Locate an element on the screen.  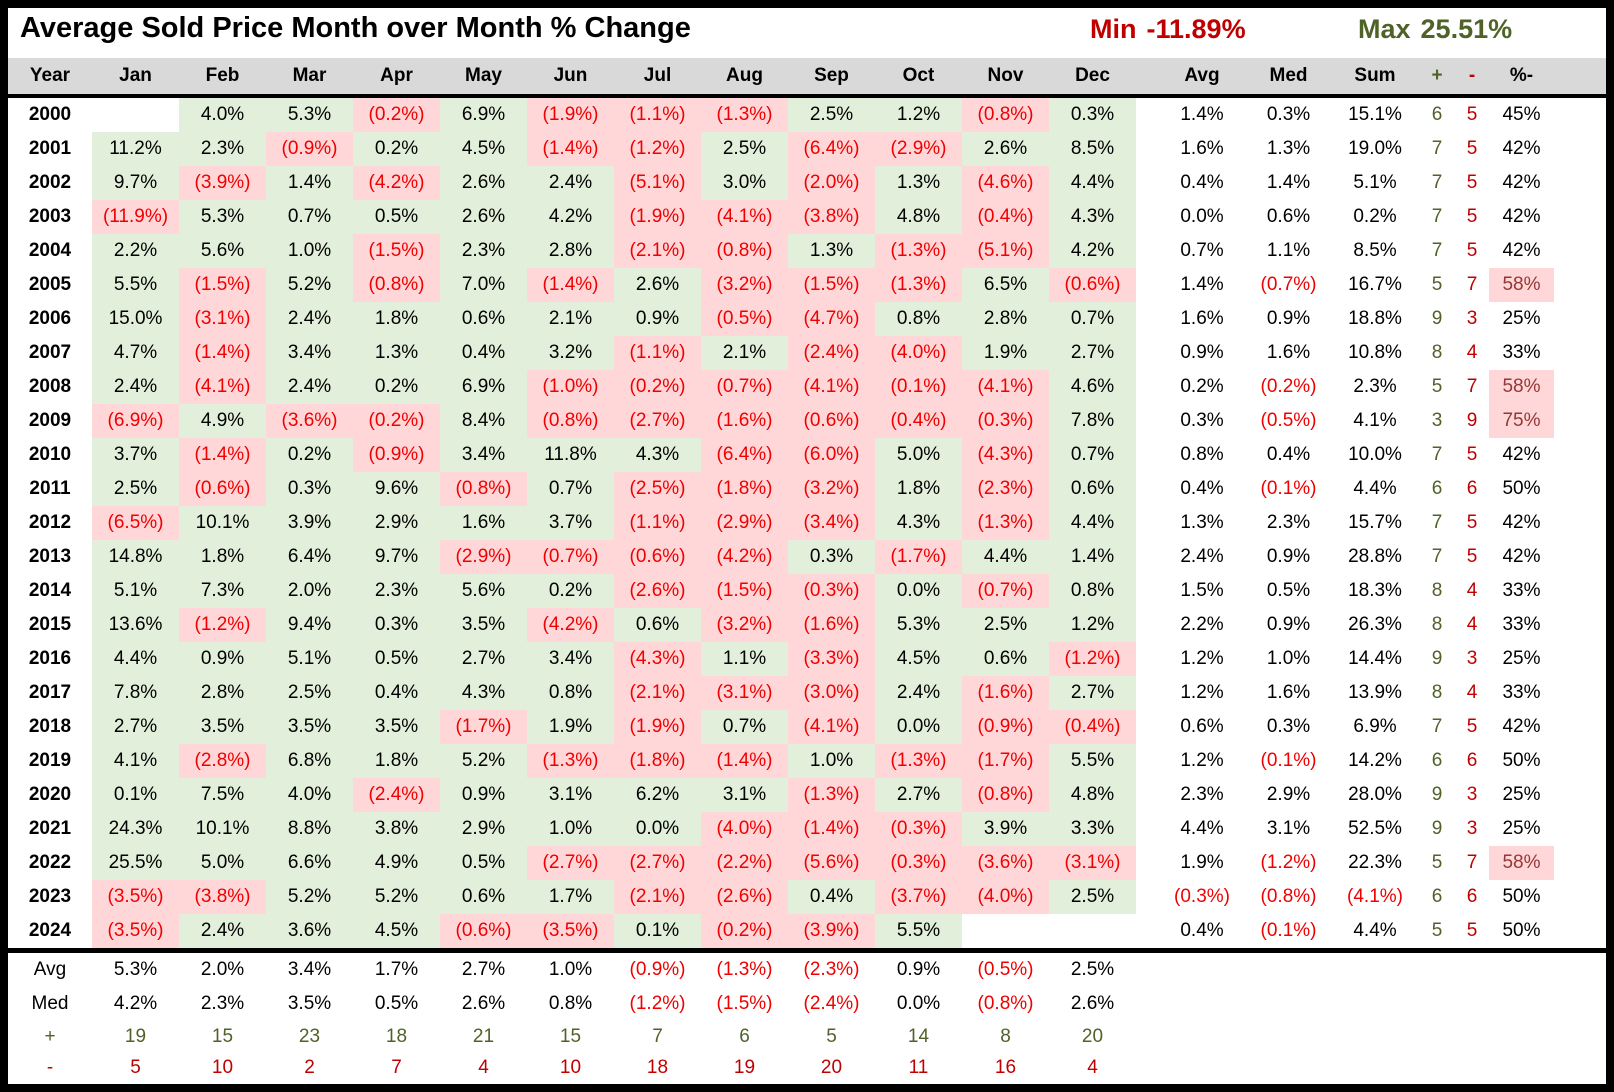
cell-2006-mar: 2.4% is located at coordinates (309, 319).